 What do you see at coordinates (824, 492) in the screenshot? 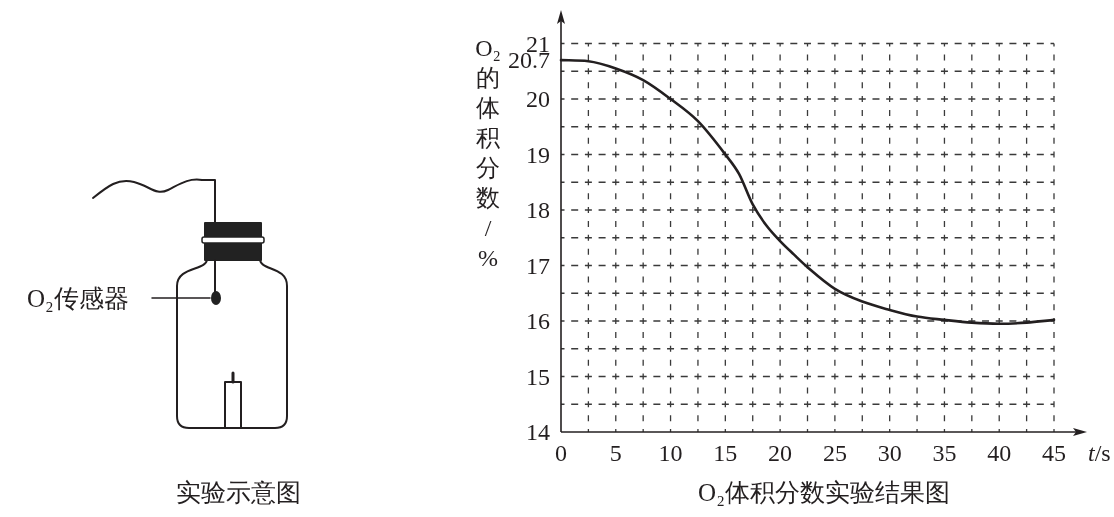
I see `title: O₂体积分数实验结果图` at bounding box center [824, 492].